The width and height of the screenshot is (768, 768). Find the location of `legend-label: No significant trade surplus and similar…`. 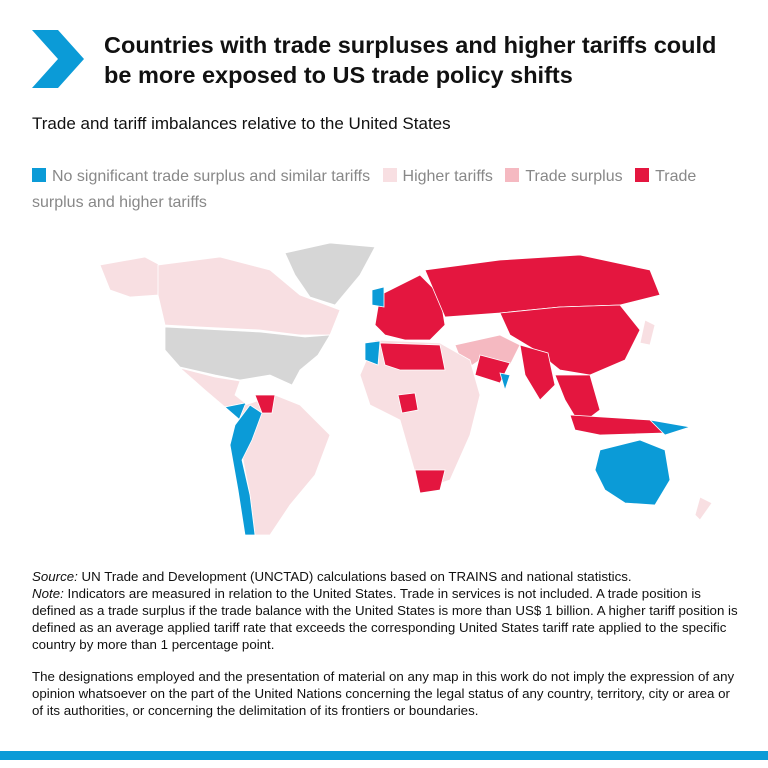

legend-label: No significant trade surplus and similar… is located at coordinates (211, 176).